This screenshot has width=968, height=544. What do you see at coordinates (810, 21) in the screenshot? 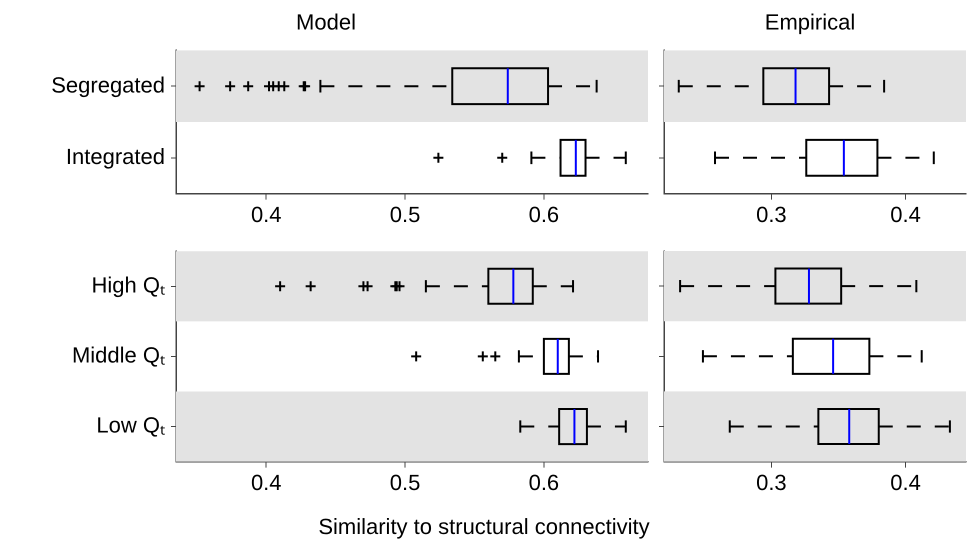
I see `chart-title: Empirical` at bounding box center [810, 21].